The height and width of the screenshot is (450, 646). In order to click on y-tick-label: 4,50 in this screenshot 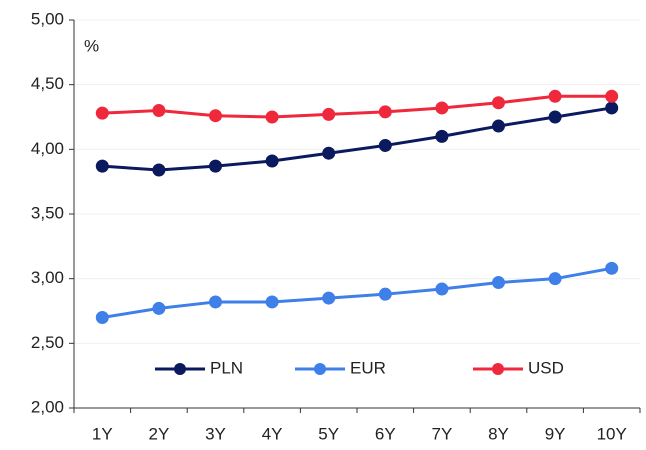, I will do `click(47, 83)`.